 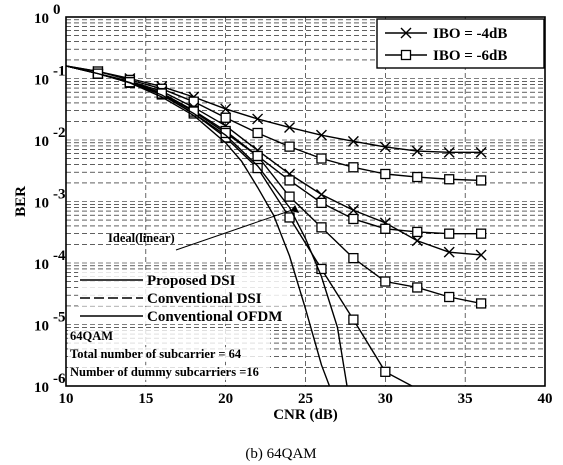 What do you see at coordinates (59, 72) in the screenshot?
I see `y-tick-exponent: -1` at bounding box center [59, 72].